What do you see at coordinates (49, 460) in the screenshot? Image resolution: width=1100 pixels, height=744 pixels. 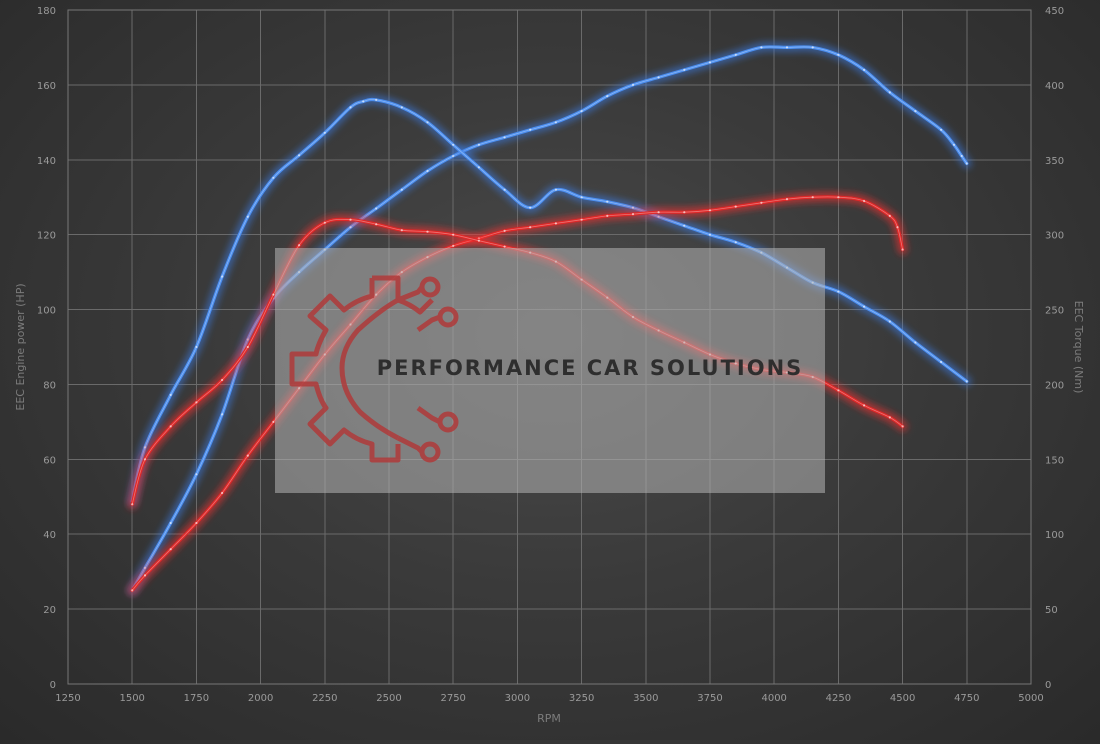 I see `y-left-tick-label: 60` at bounding box center [49, 460].